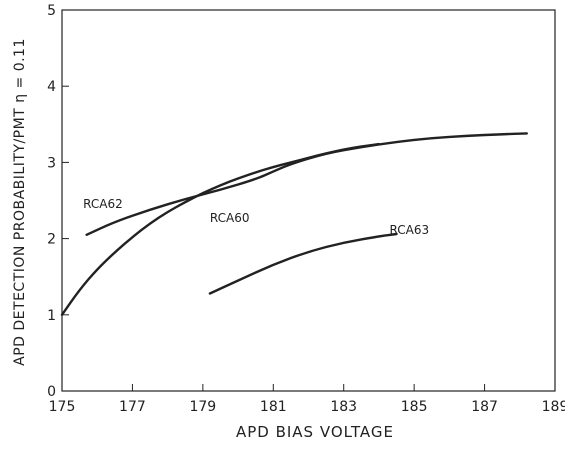 This screenshot has height=449, width=565. What do you see at coordinates (409, 230) in the screenshot?
I see `series-annotation-rca63: RCA63` at bounding box center [409, 230].